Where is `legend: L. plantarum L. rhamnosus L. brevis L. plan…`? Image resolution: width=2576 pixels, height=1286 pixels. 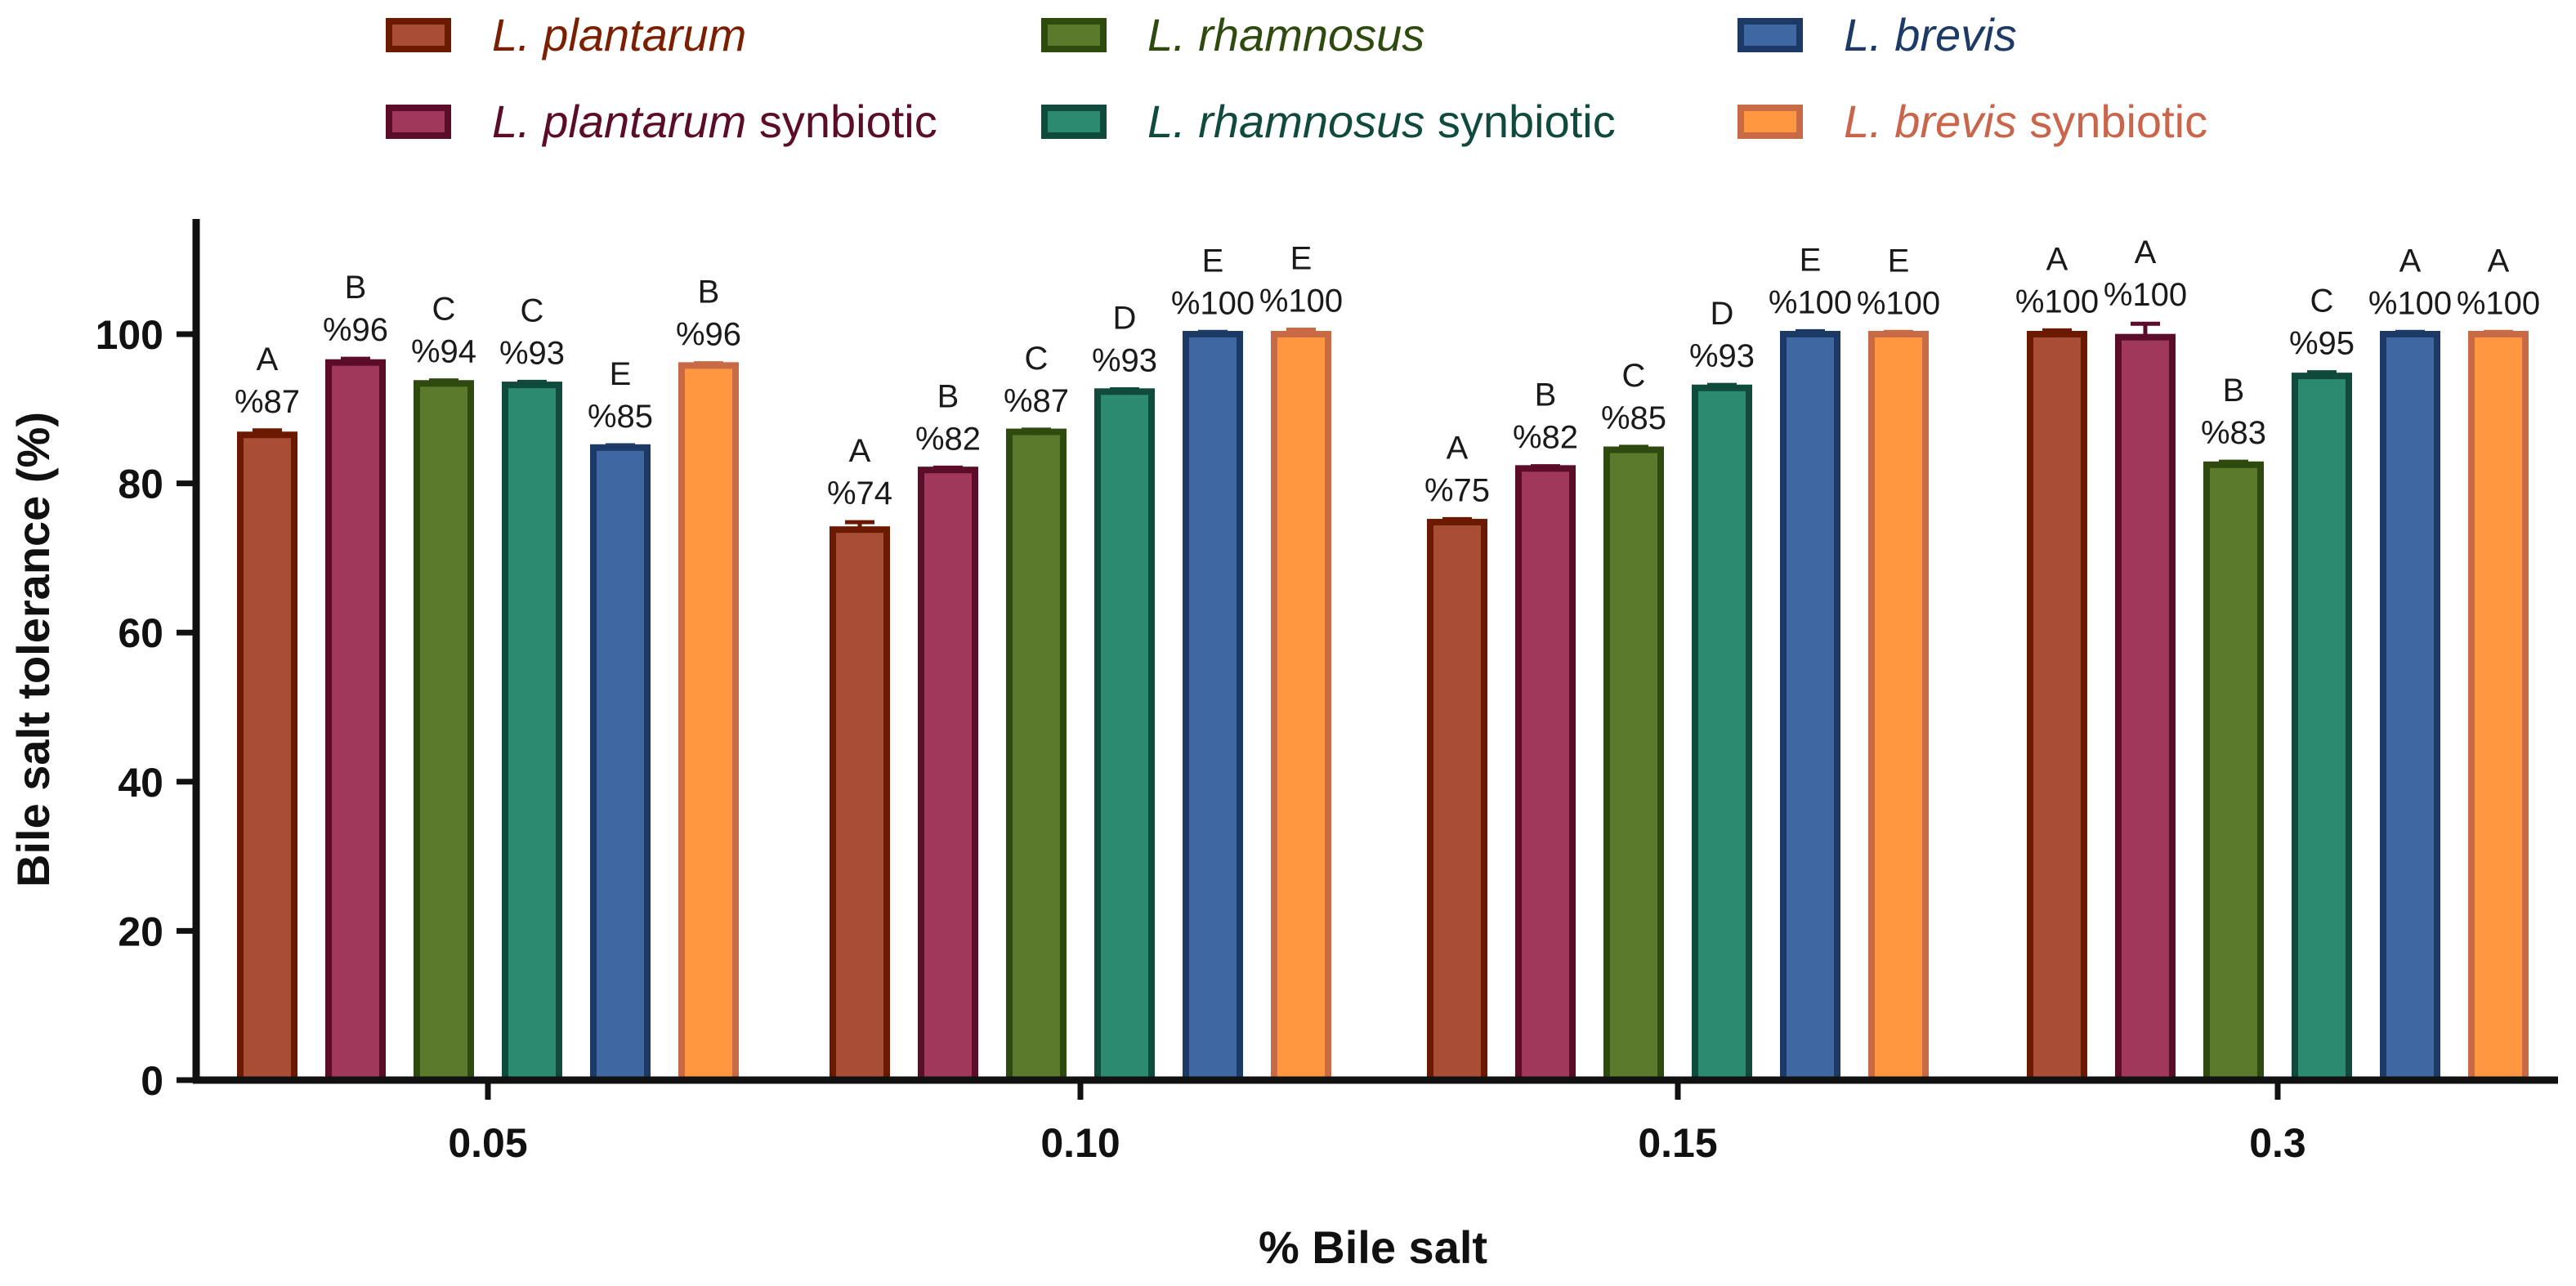
legend: L. plantarum L. rhamnosus L. brevis L. plan… is located at coordinates (1296, 78).